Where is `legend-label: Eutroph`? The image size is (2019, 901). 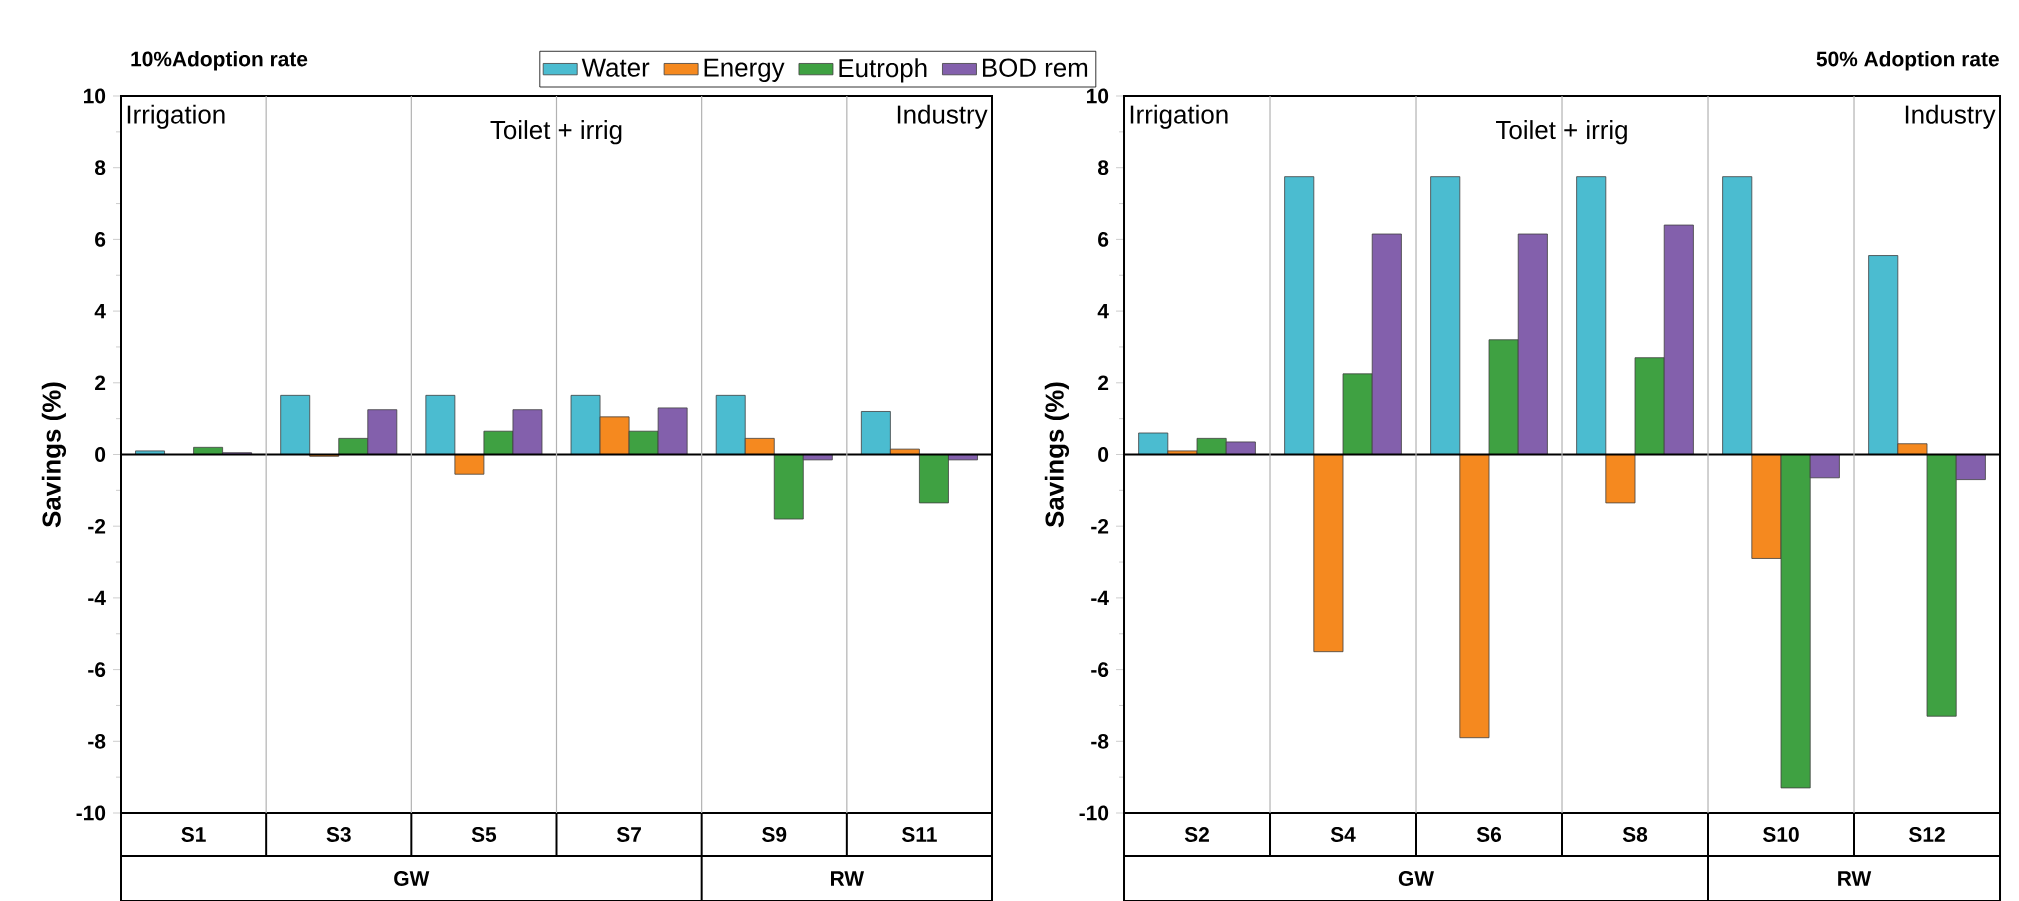
legend-label: Eutroph is located at coordinates (883, 70).